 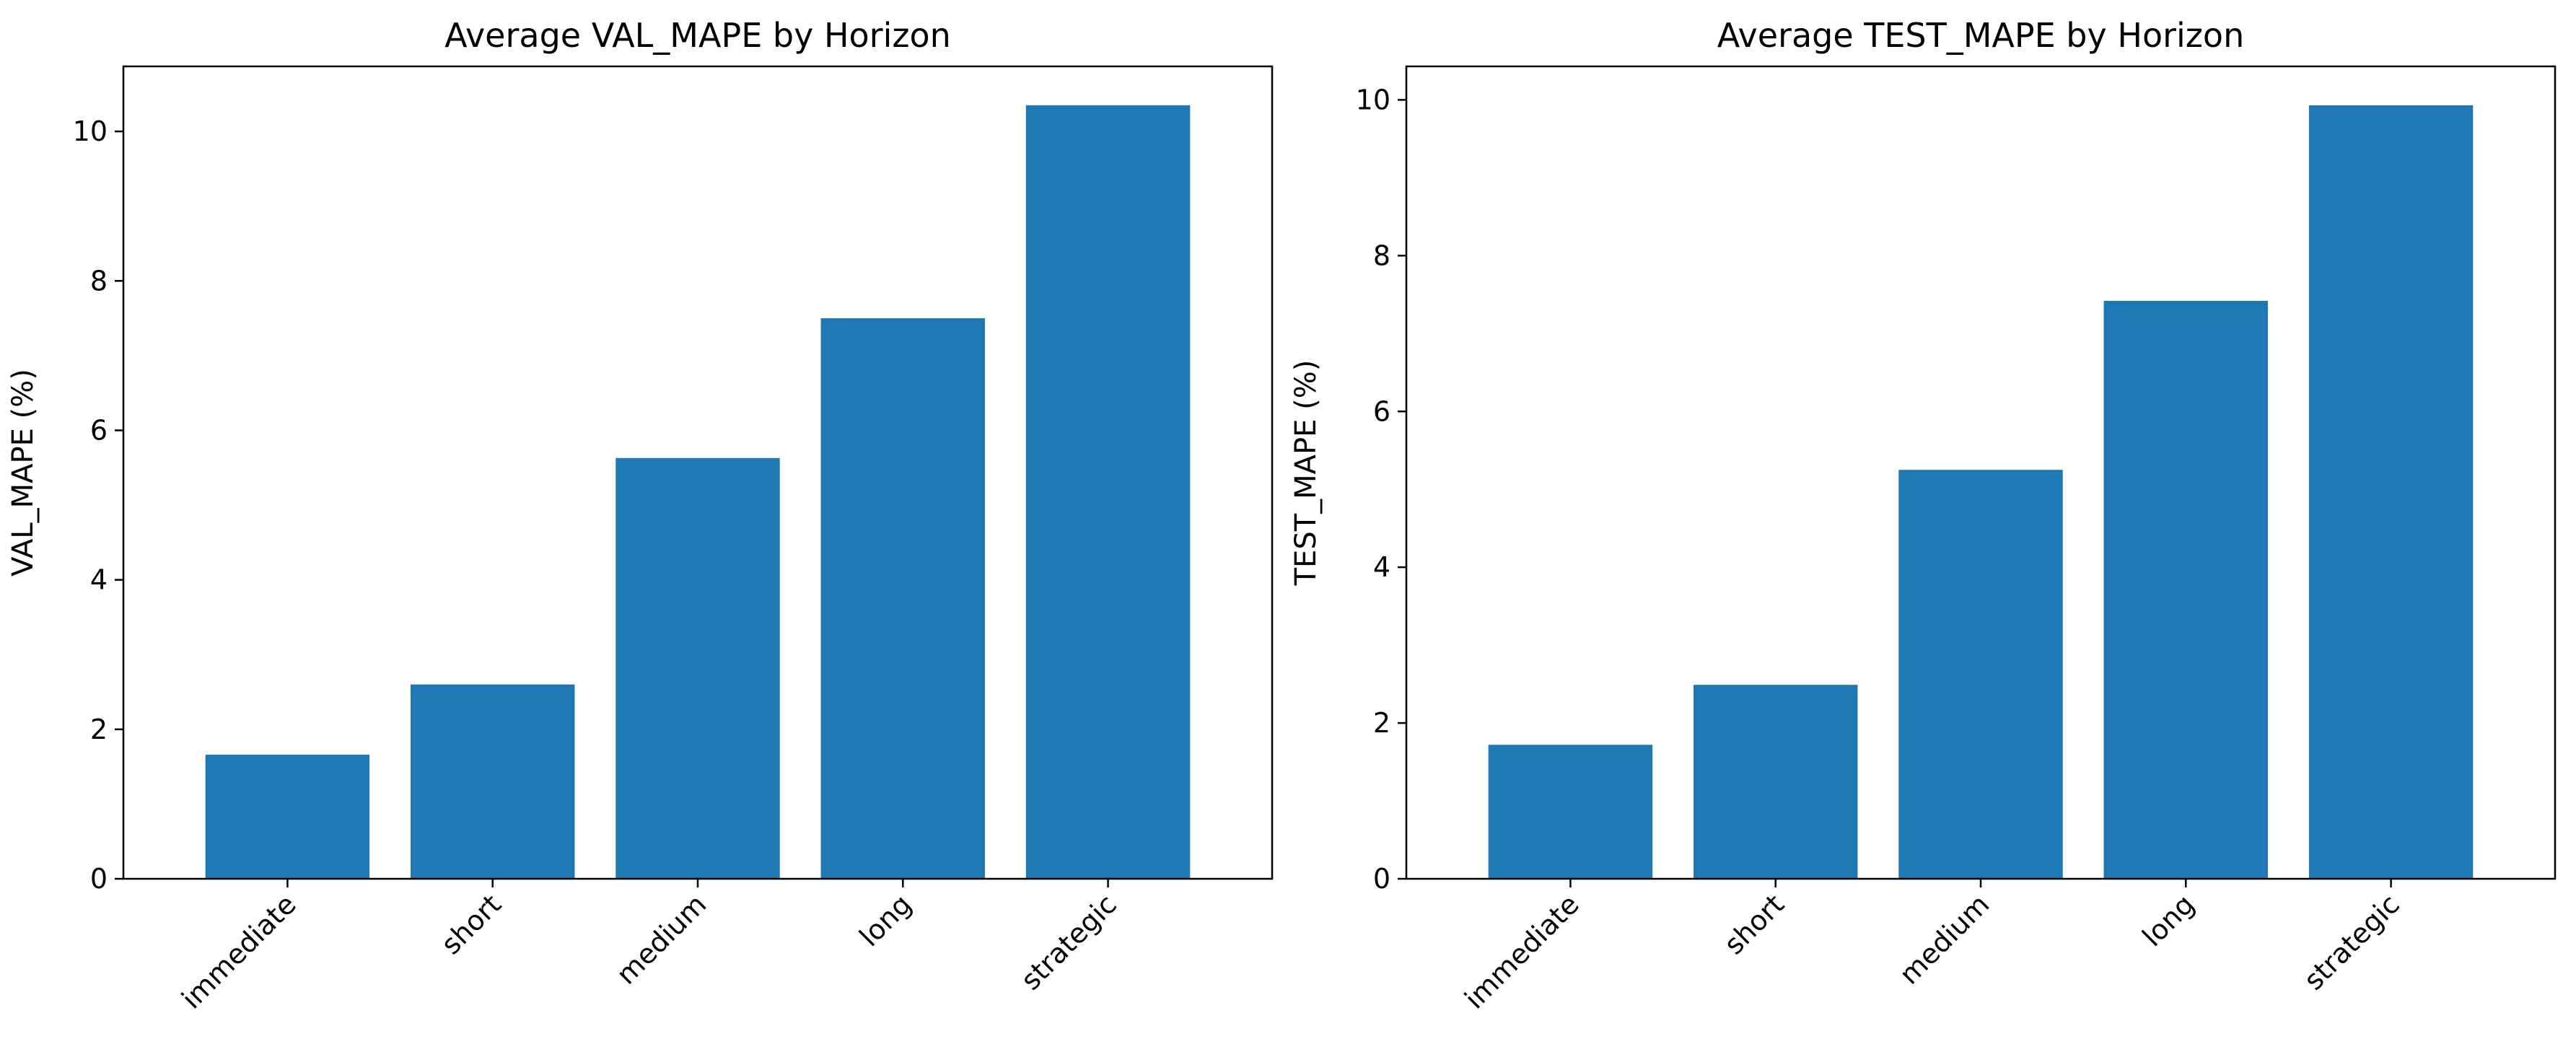 I want to click on chart-title: Average TEST_MAPE by Horizon, so click(x=1980, y=35).